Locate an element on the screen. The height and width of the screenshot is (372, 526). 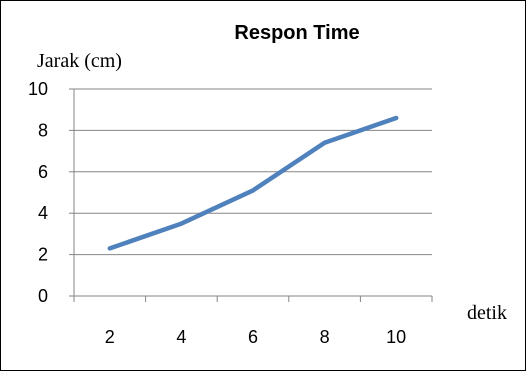
y-tick-label: 8 is located at coordinates (43, 130).